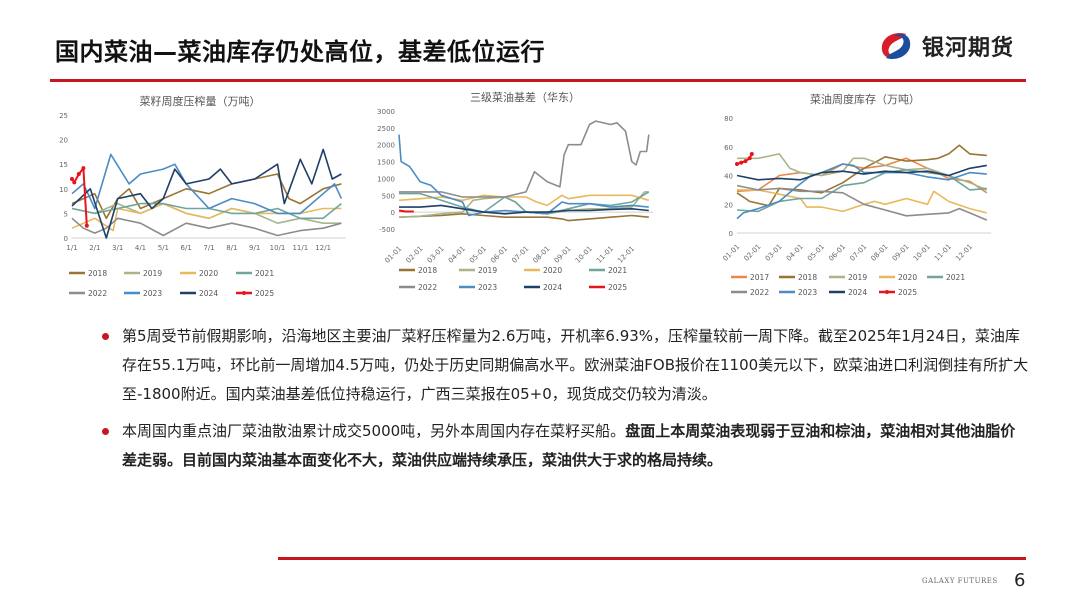 This screenshot has width=1080, height=608. What do you see at coordinates (388, 196) in the screenshot?
I see `y-tick-label: 500` at bounding box center [388, 196].